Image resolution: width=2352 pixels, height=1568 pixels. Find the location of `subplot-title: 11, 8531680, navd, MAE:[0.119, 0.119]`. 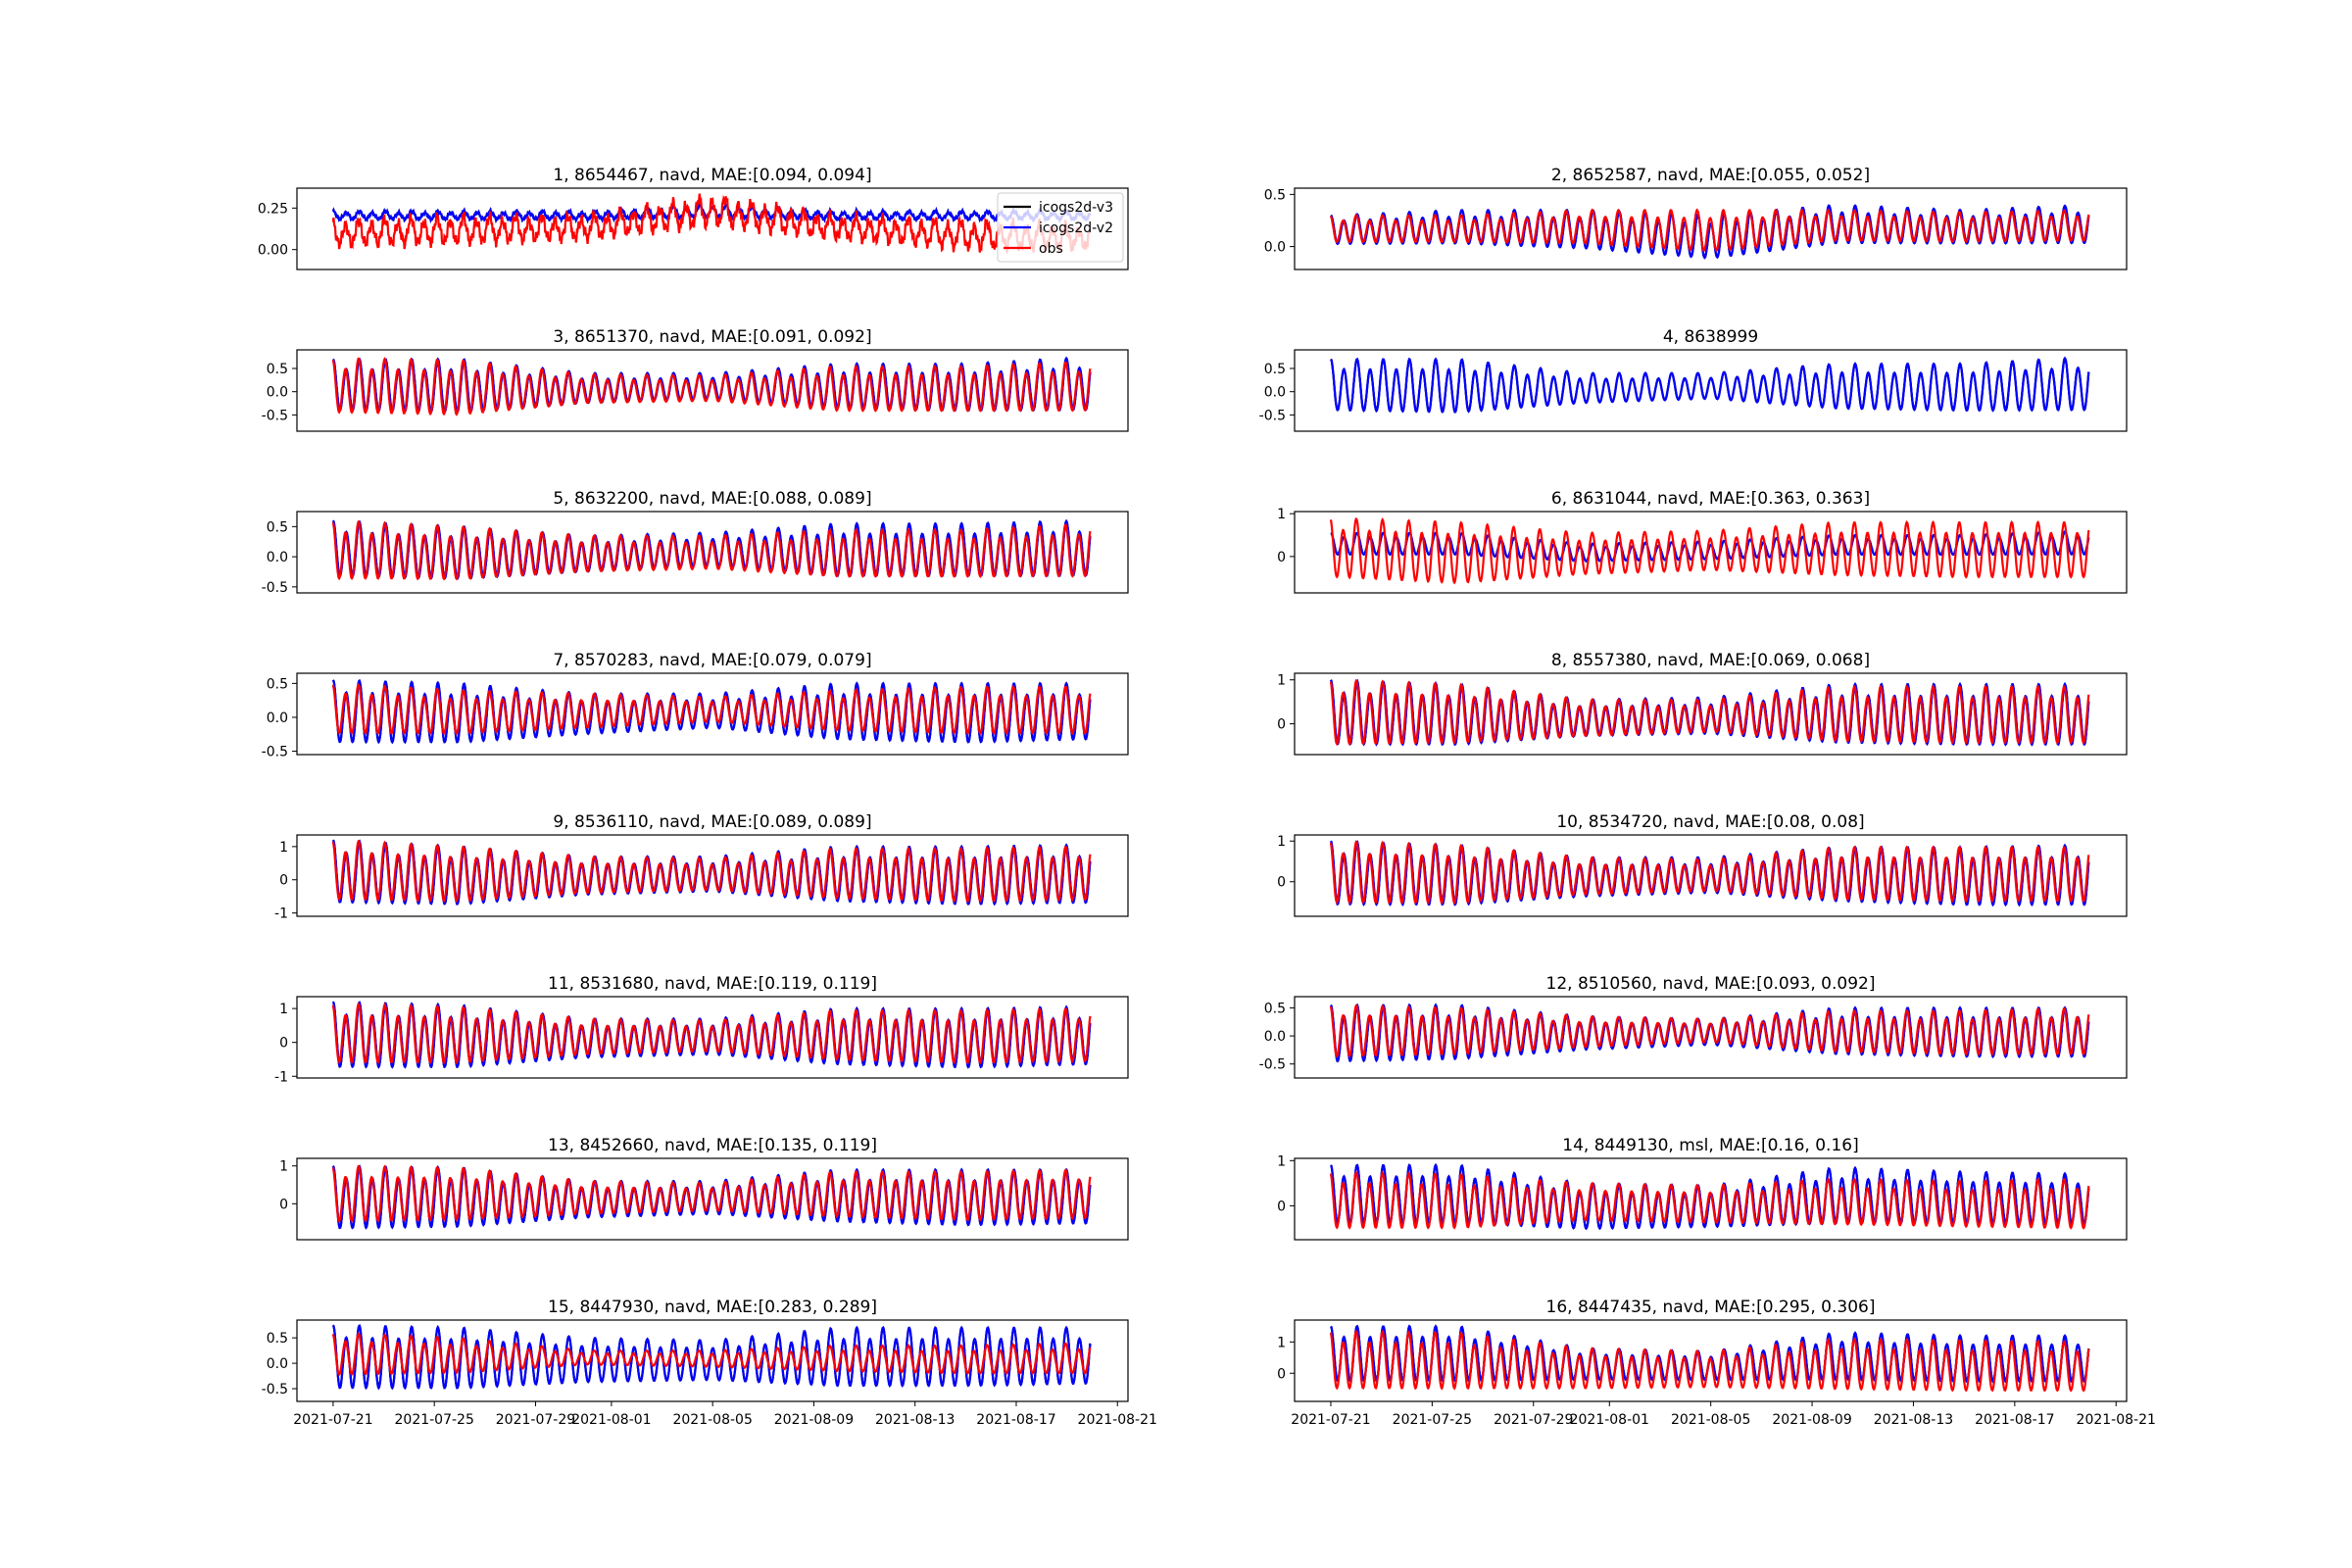

subplot-title: 11, 8531680, navd, MAE:[0.119, 0.119] is located at coordinates (712, 984).